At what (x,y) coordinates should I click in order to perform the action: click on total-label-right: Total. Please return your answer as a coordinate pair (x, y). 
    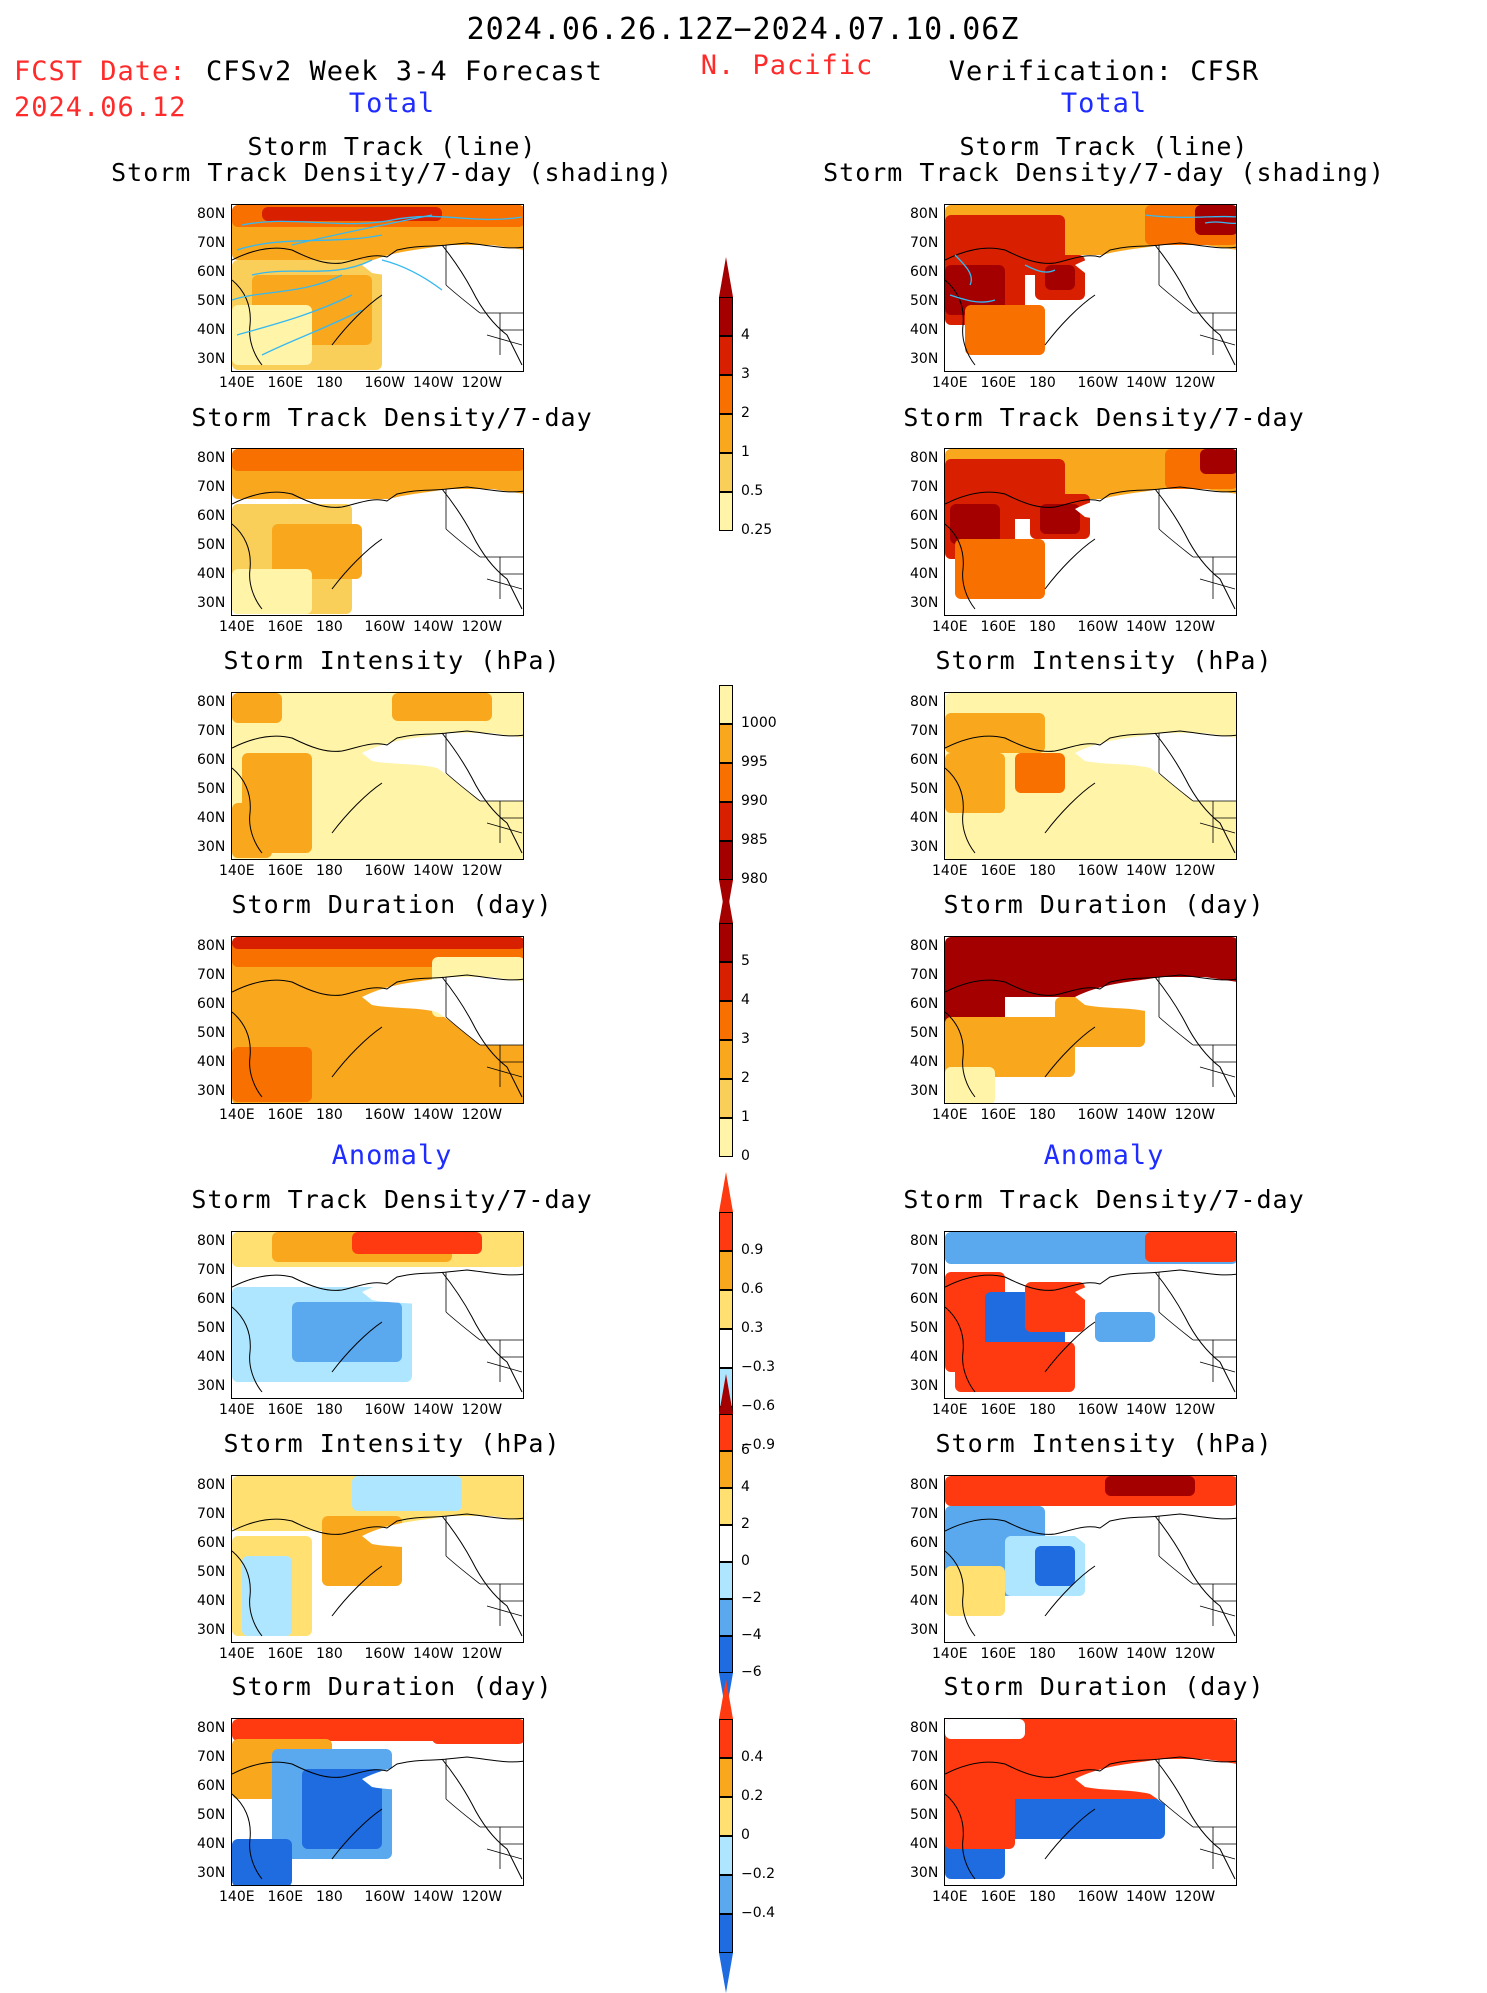
    Looking at the image, I should click on (1104, 103).